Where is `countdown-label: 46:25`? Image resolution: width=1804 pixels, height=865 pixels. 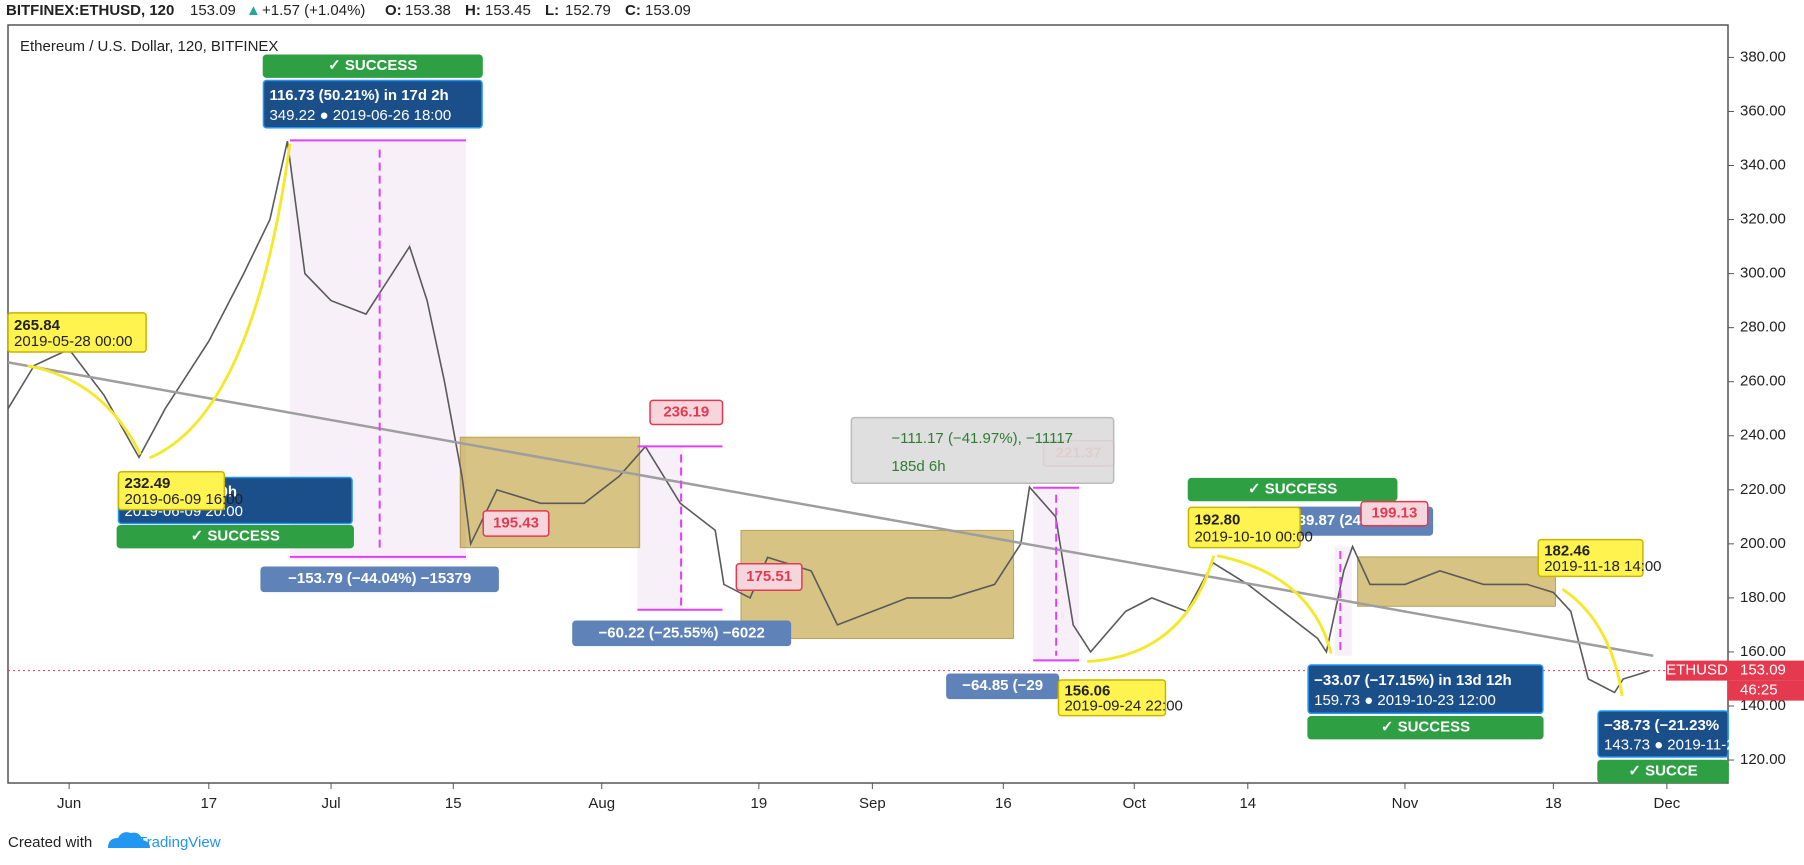 countdown-label: 46:25 is located at coordinates (1759, 690).